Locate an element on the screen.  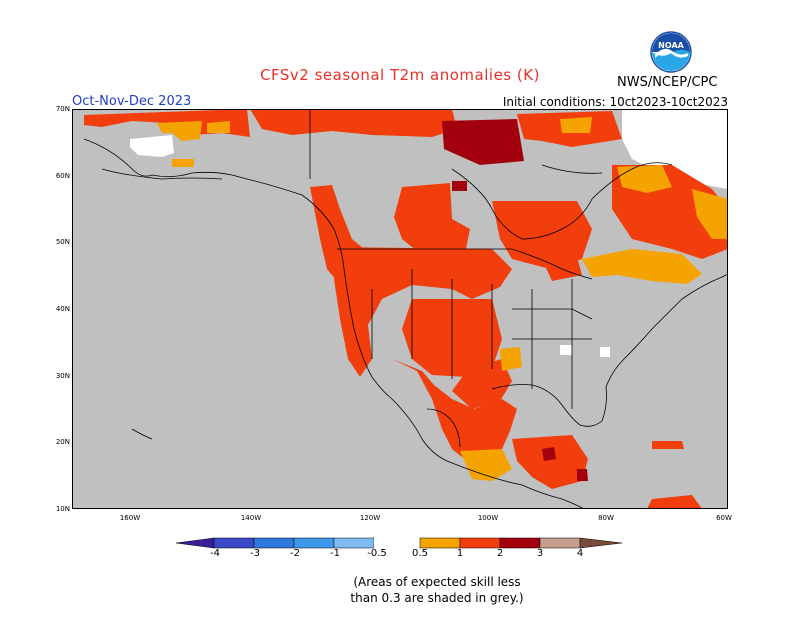
colorbar-tick: -0.5 is located at coordinates (377, 553).